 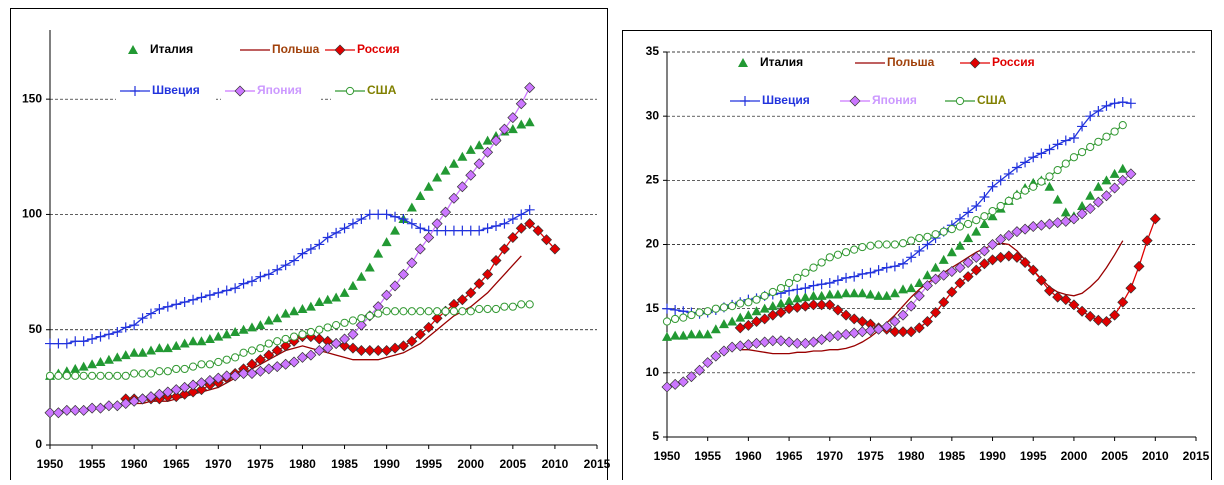 What do you see at coordinates (38, 444) in the screenshot?
I see `y-tick-label: 0` at bounding box center [38, 444].